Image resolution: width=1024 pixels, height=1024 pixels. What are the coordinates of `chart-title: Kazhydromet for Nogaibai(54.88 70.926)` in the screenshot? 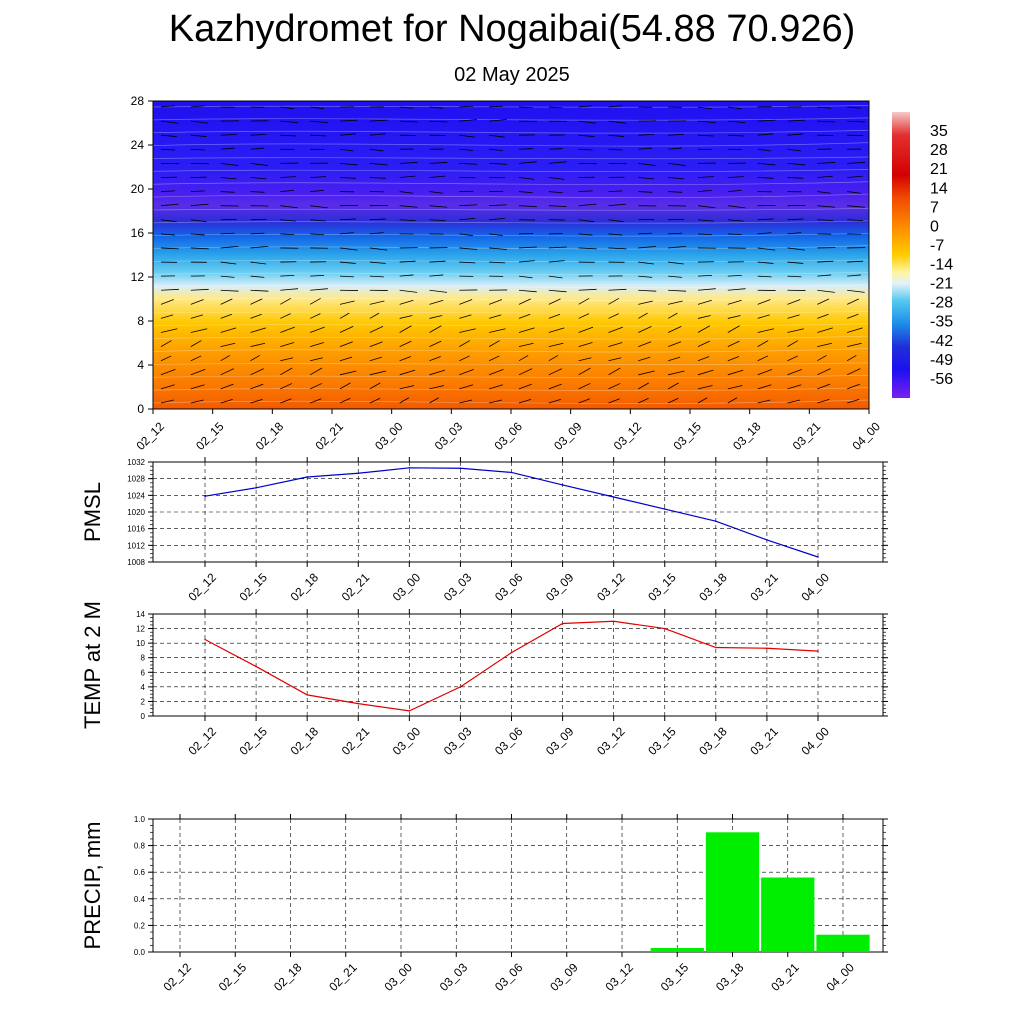 It's located at (512, 29).